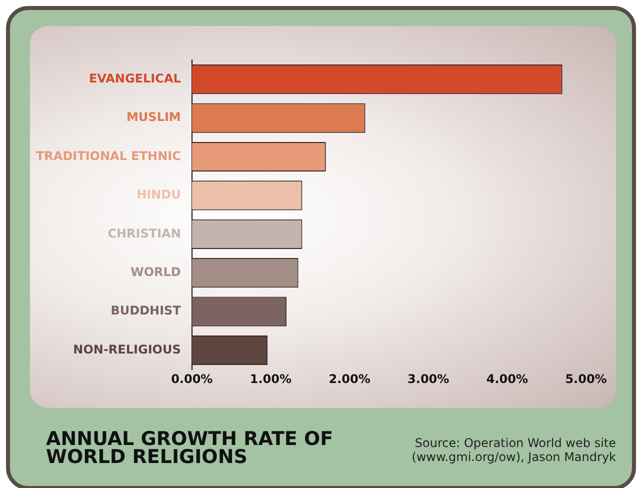 The height and width of the screenshot is (488, 640). Describe the element at coordinates (127, 349) in the screenshot. I see `y-tick-label: NON-RELIGIOUS` at that location.